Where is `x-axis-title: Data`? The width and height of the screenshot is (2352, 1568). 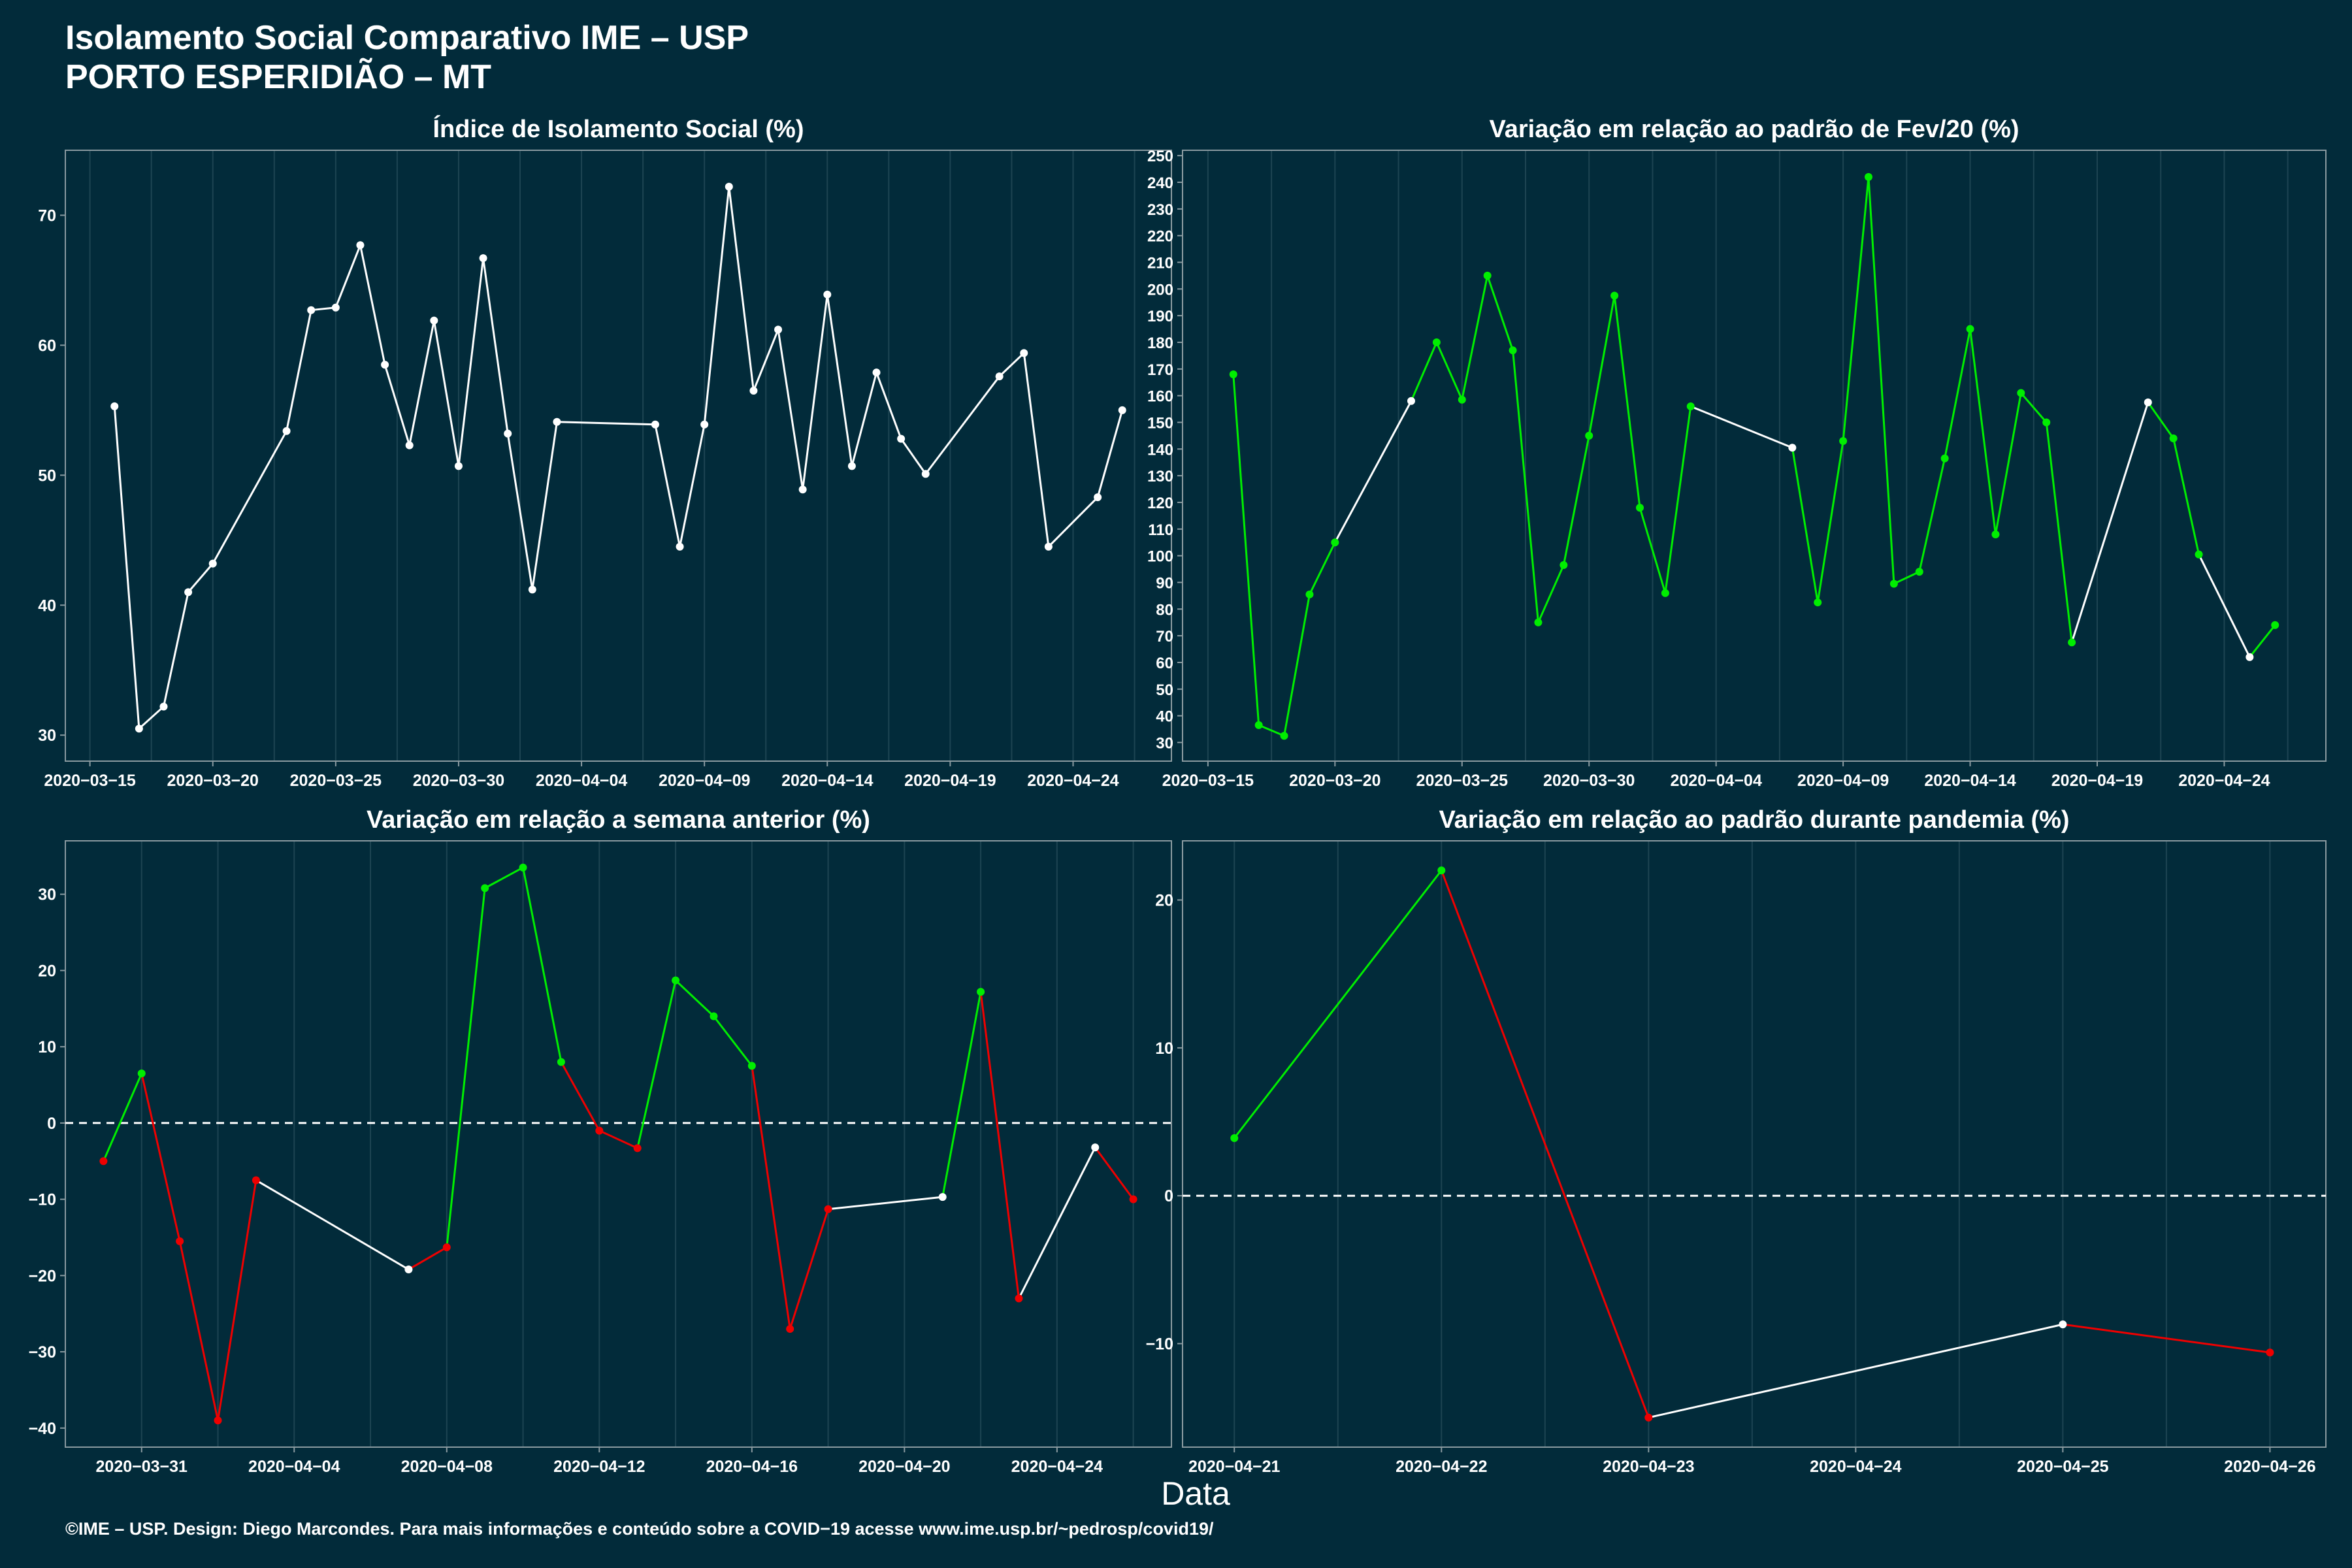
x-axis-title: Data is located at coordinates (1195, 1493).